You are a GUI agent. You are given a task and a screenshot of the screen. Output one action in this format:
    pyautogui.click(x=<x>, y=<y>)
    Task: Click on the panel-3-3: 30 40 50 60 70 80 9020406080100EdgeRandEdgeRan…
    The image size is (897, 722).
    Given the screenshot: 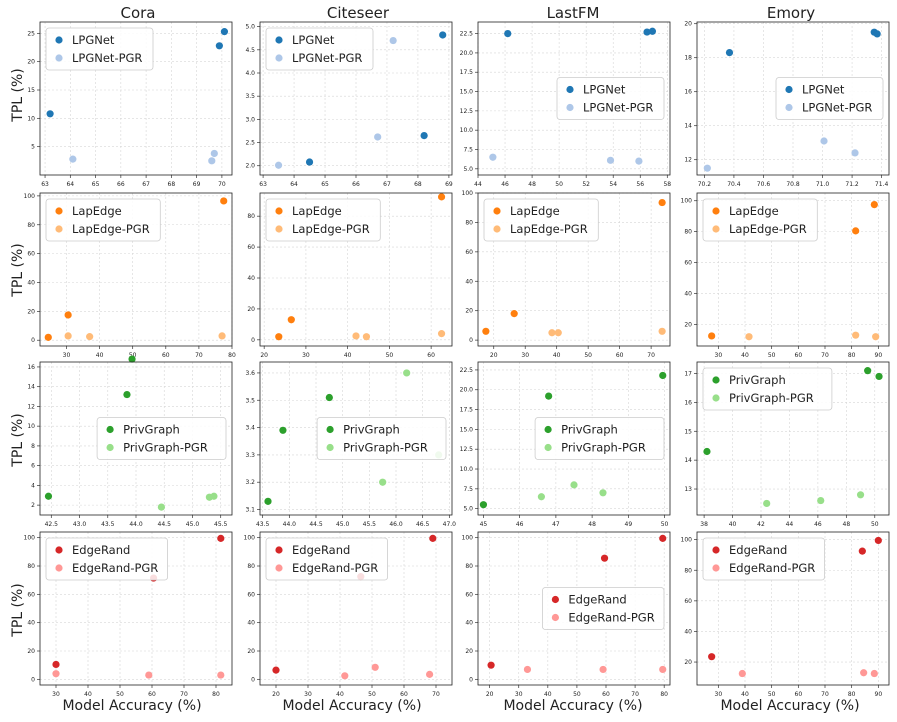 What is the action you would take?
    pyautogui.click(x=785, y=614)
    